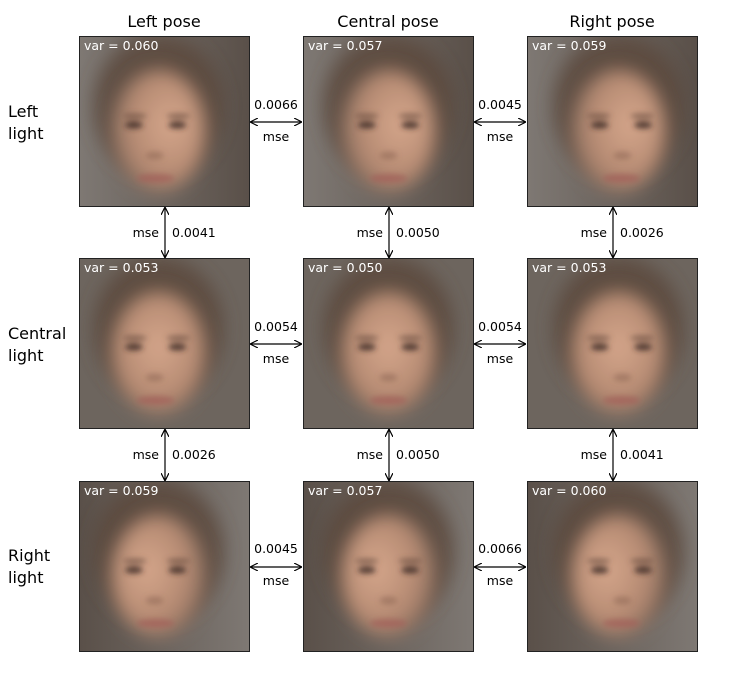  I want to click on row-title-line1: Left, so click(23, 111).